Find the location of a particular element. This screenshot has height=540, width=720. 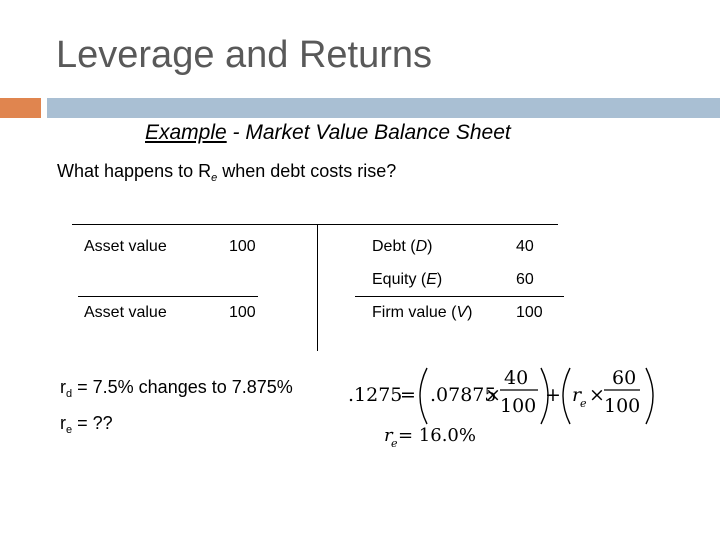

formula-times-1: × is located at coordinates (493, 395).